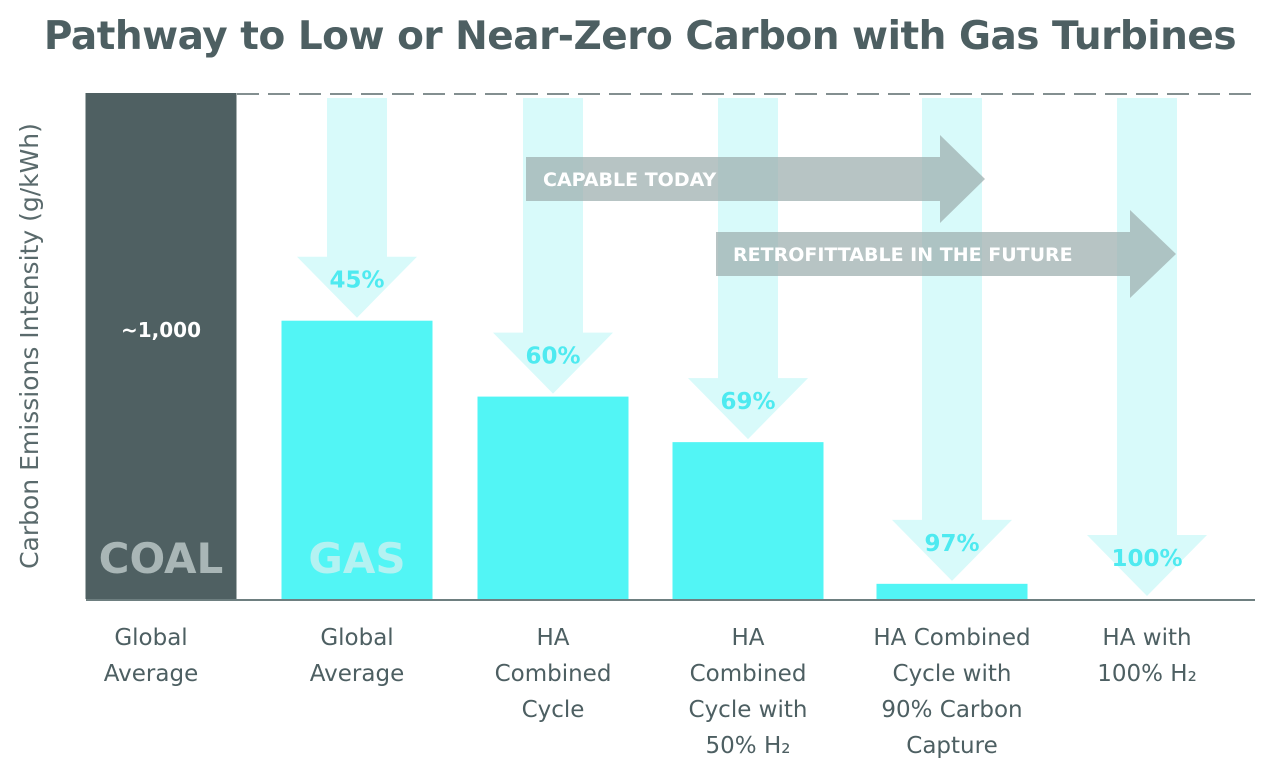 The width and height of the screenshot is (1280, 770). What do you see at coordinates (1146, 559) in the screenshot?
I see `reduction-label: 100%` at bounding box center [1146, 559].